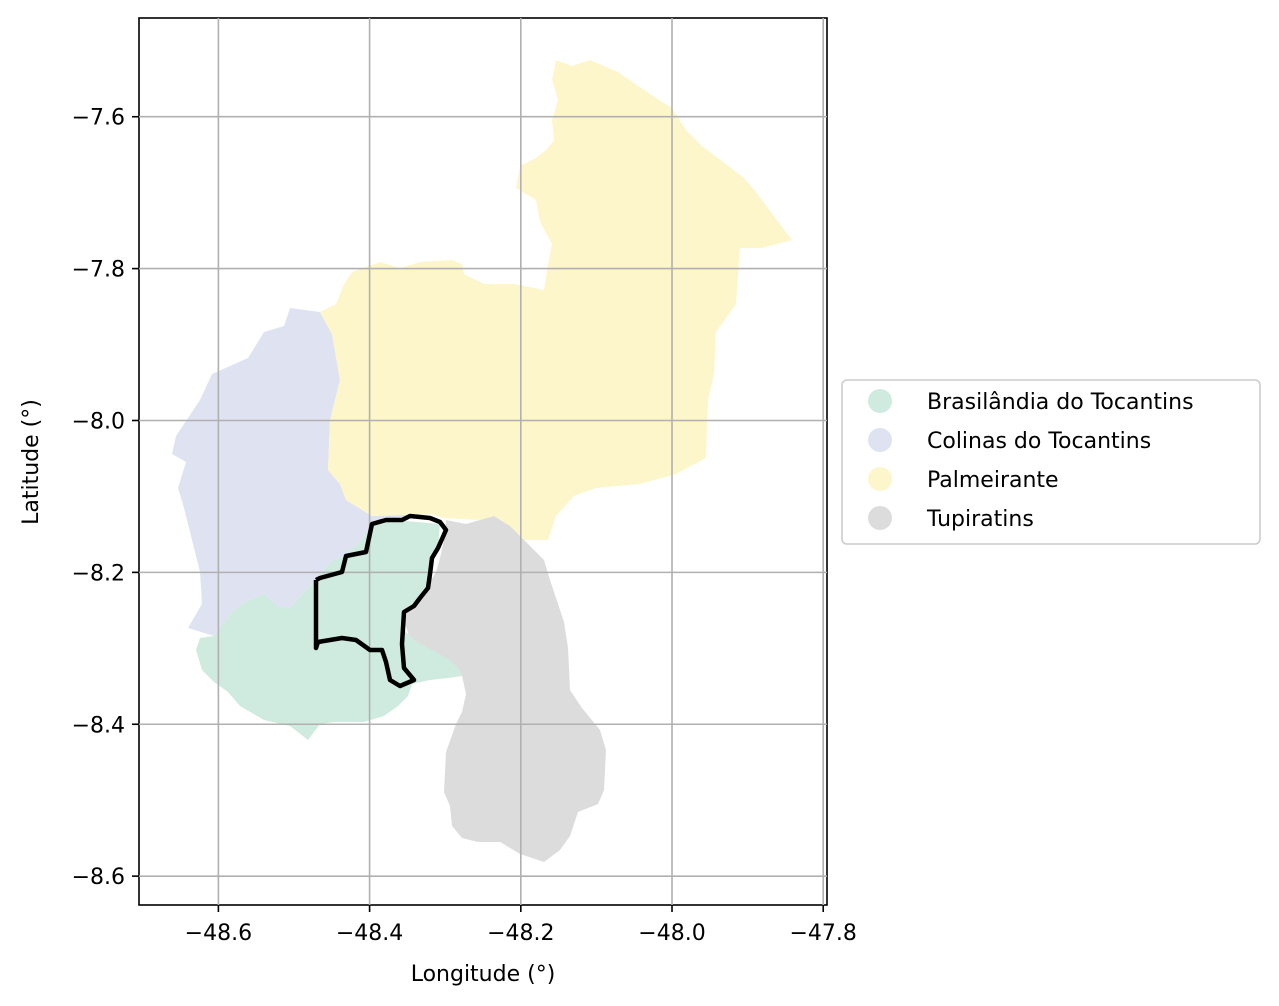 Image resolution: width=1279 pixels, height=1006 pixels. What do you see at coordinates (880, 440) in the screenshot?
I see `legend-marker-colinas` at bounding box center [880, 440].